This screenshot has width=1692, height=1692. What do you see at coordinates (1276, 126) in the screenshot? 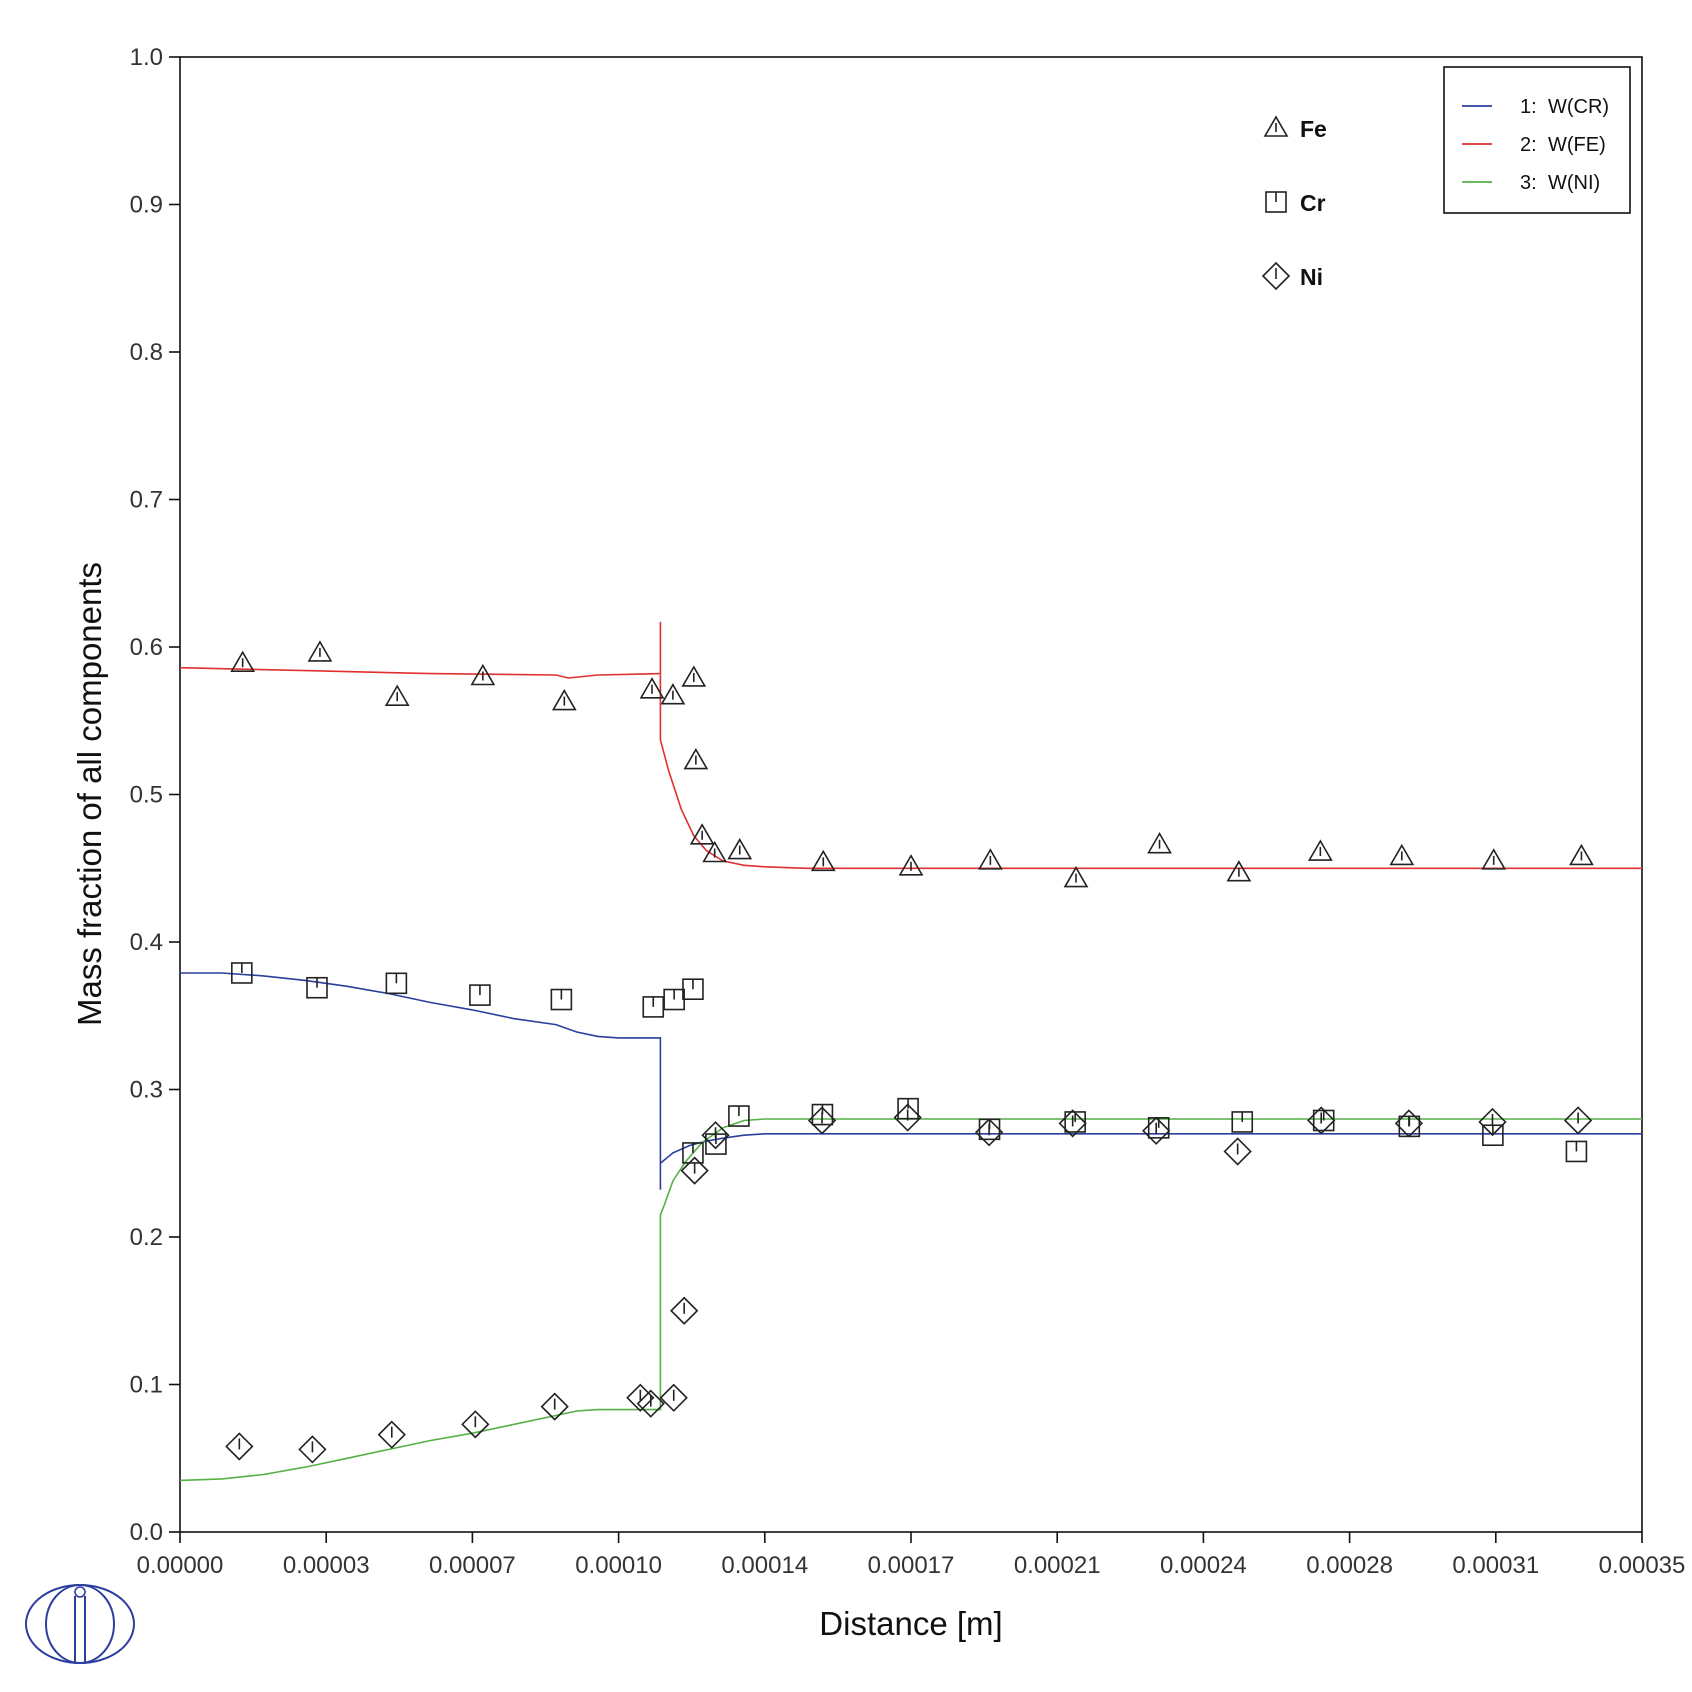
I see `marker-legend-symbol-fe` at bounding box center [1276, 126].